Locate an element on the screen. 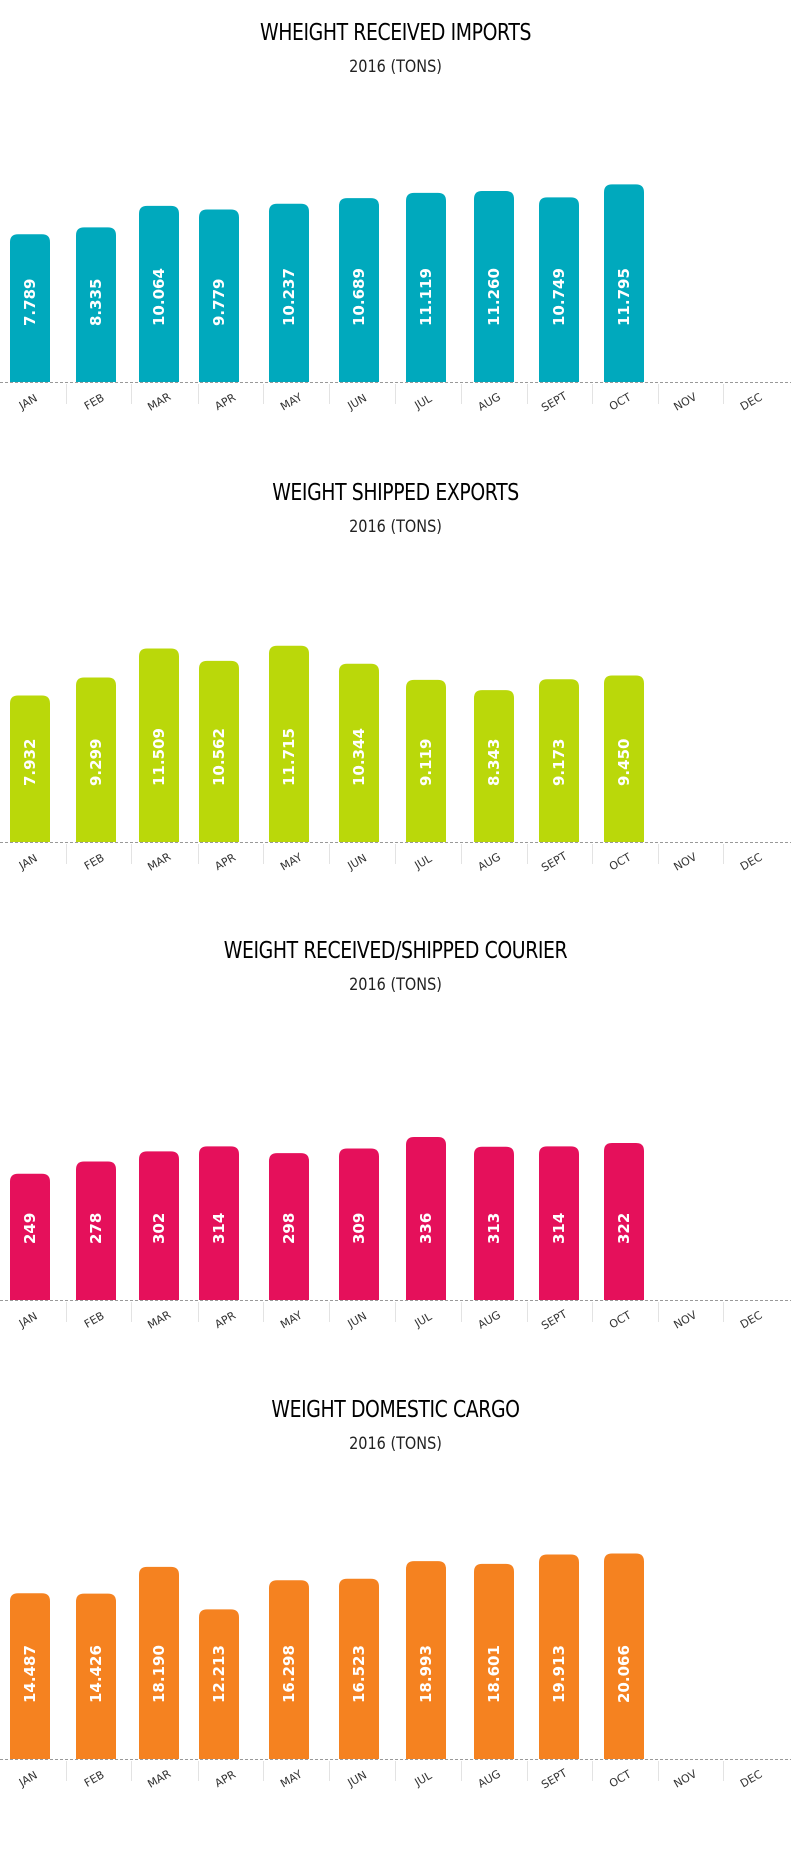 This screenshot has height=1861, width=791. bar-value-label: 10.064 is located at coordinates (159, 297).